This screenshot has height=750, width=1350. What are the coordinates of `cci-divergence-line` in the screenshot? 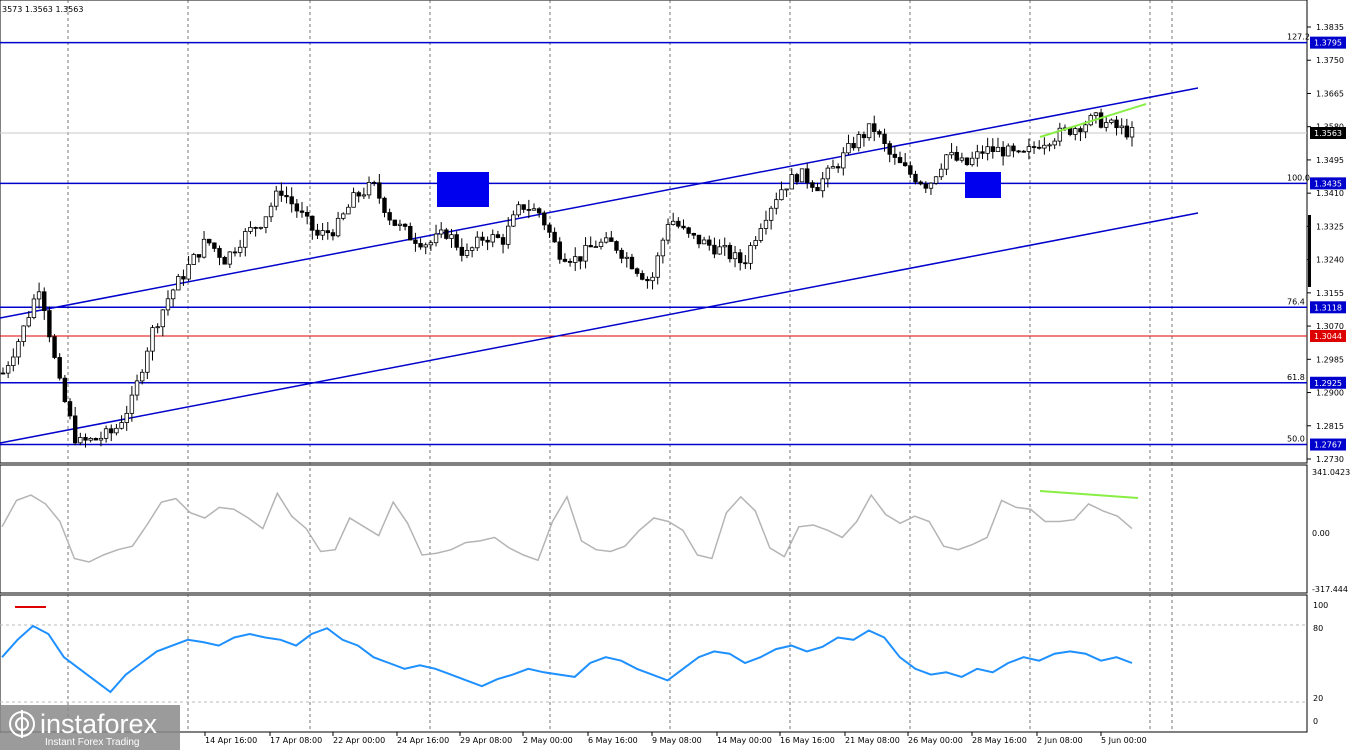 It's located at (1089, 494).